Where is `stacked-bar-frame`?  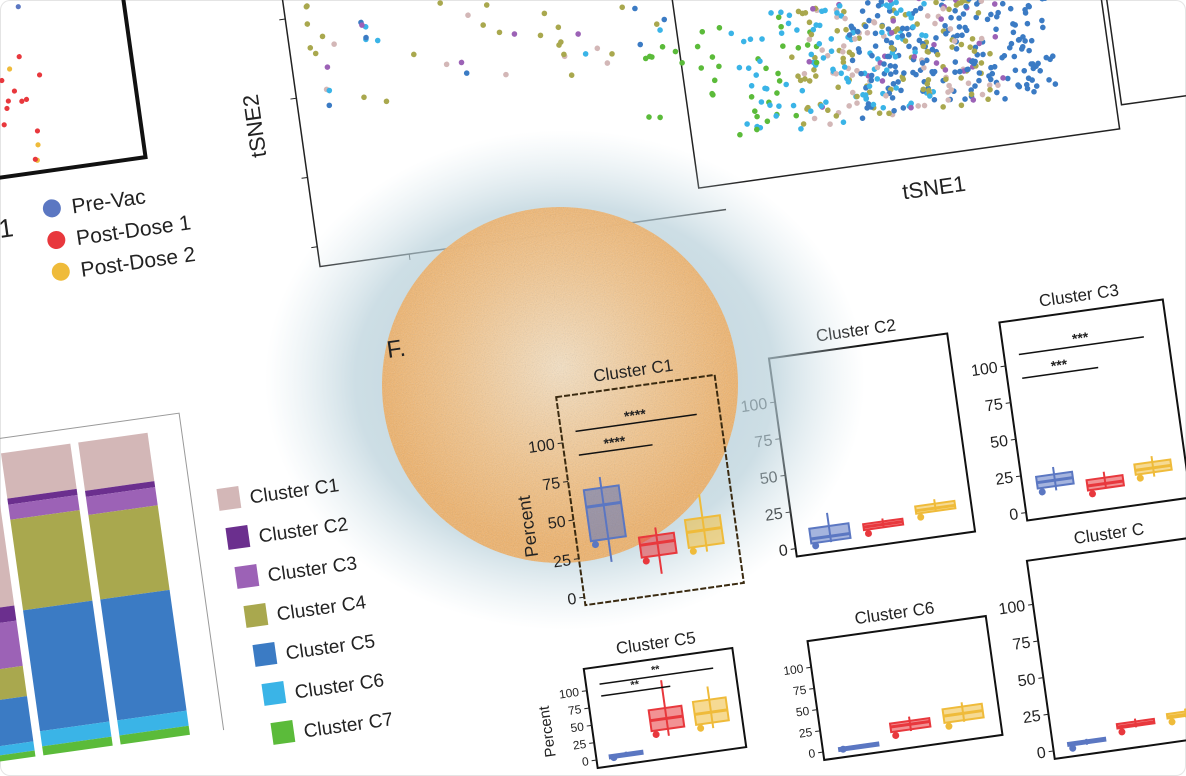 stacked-bar-frame is located at coordinates (112, 571).